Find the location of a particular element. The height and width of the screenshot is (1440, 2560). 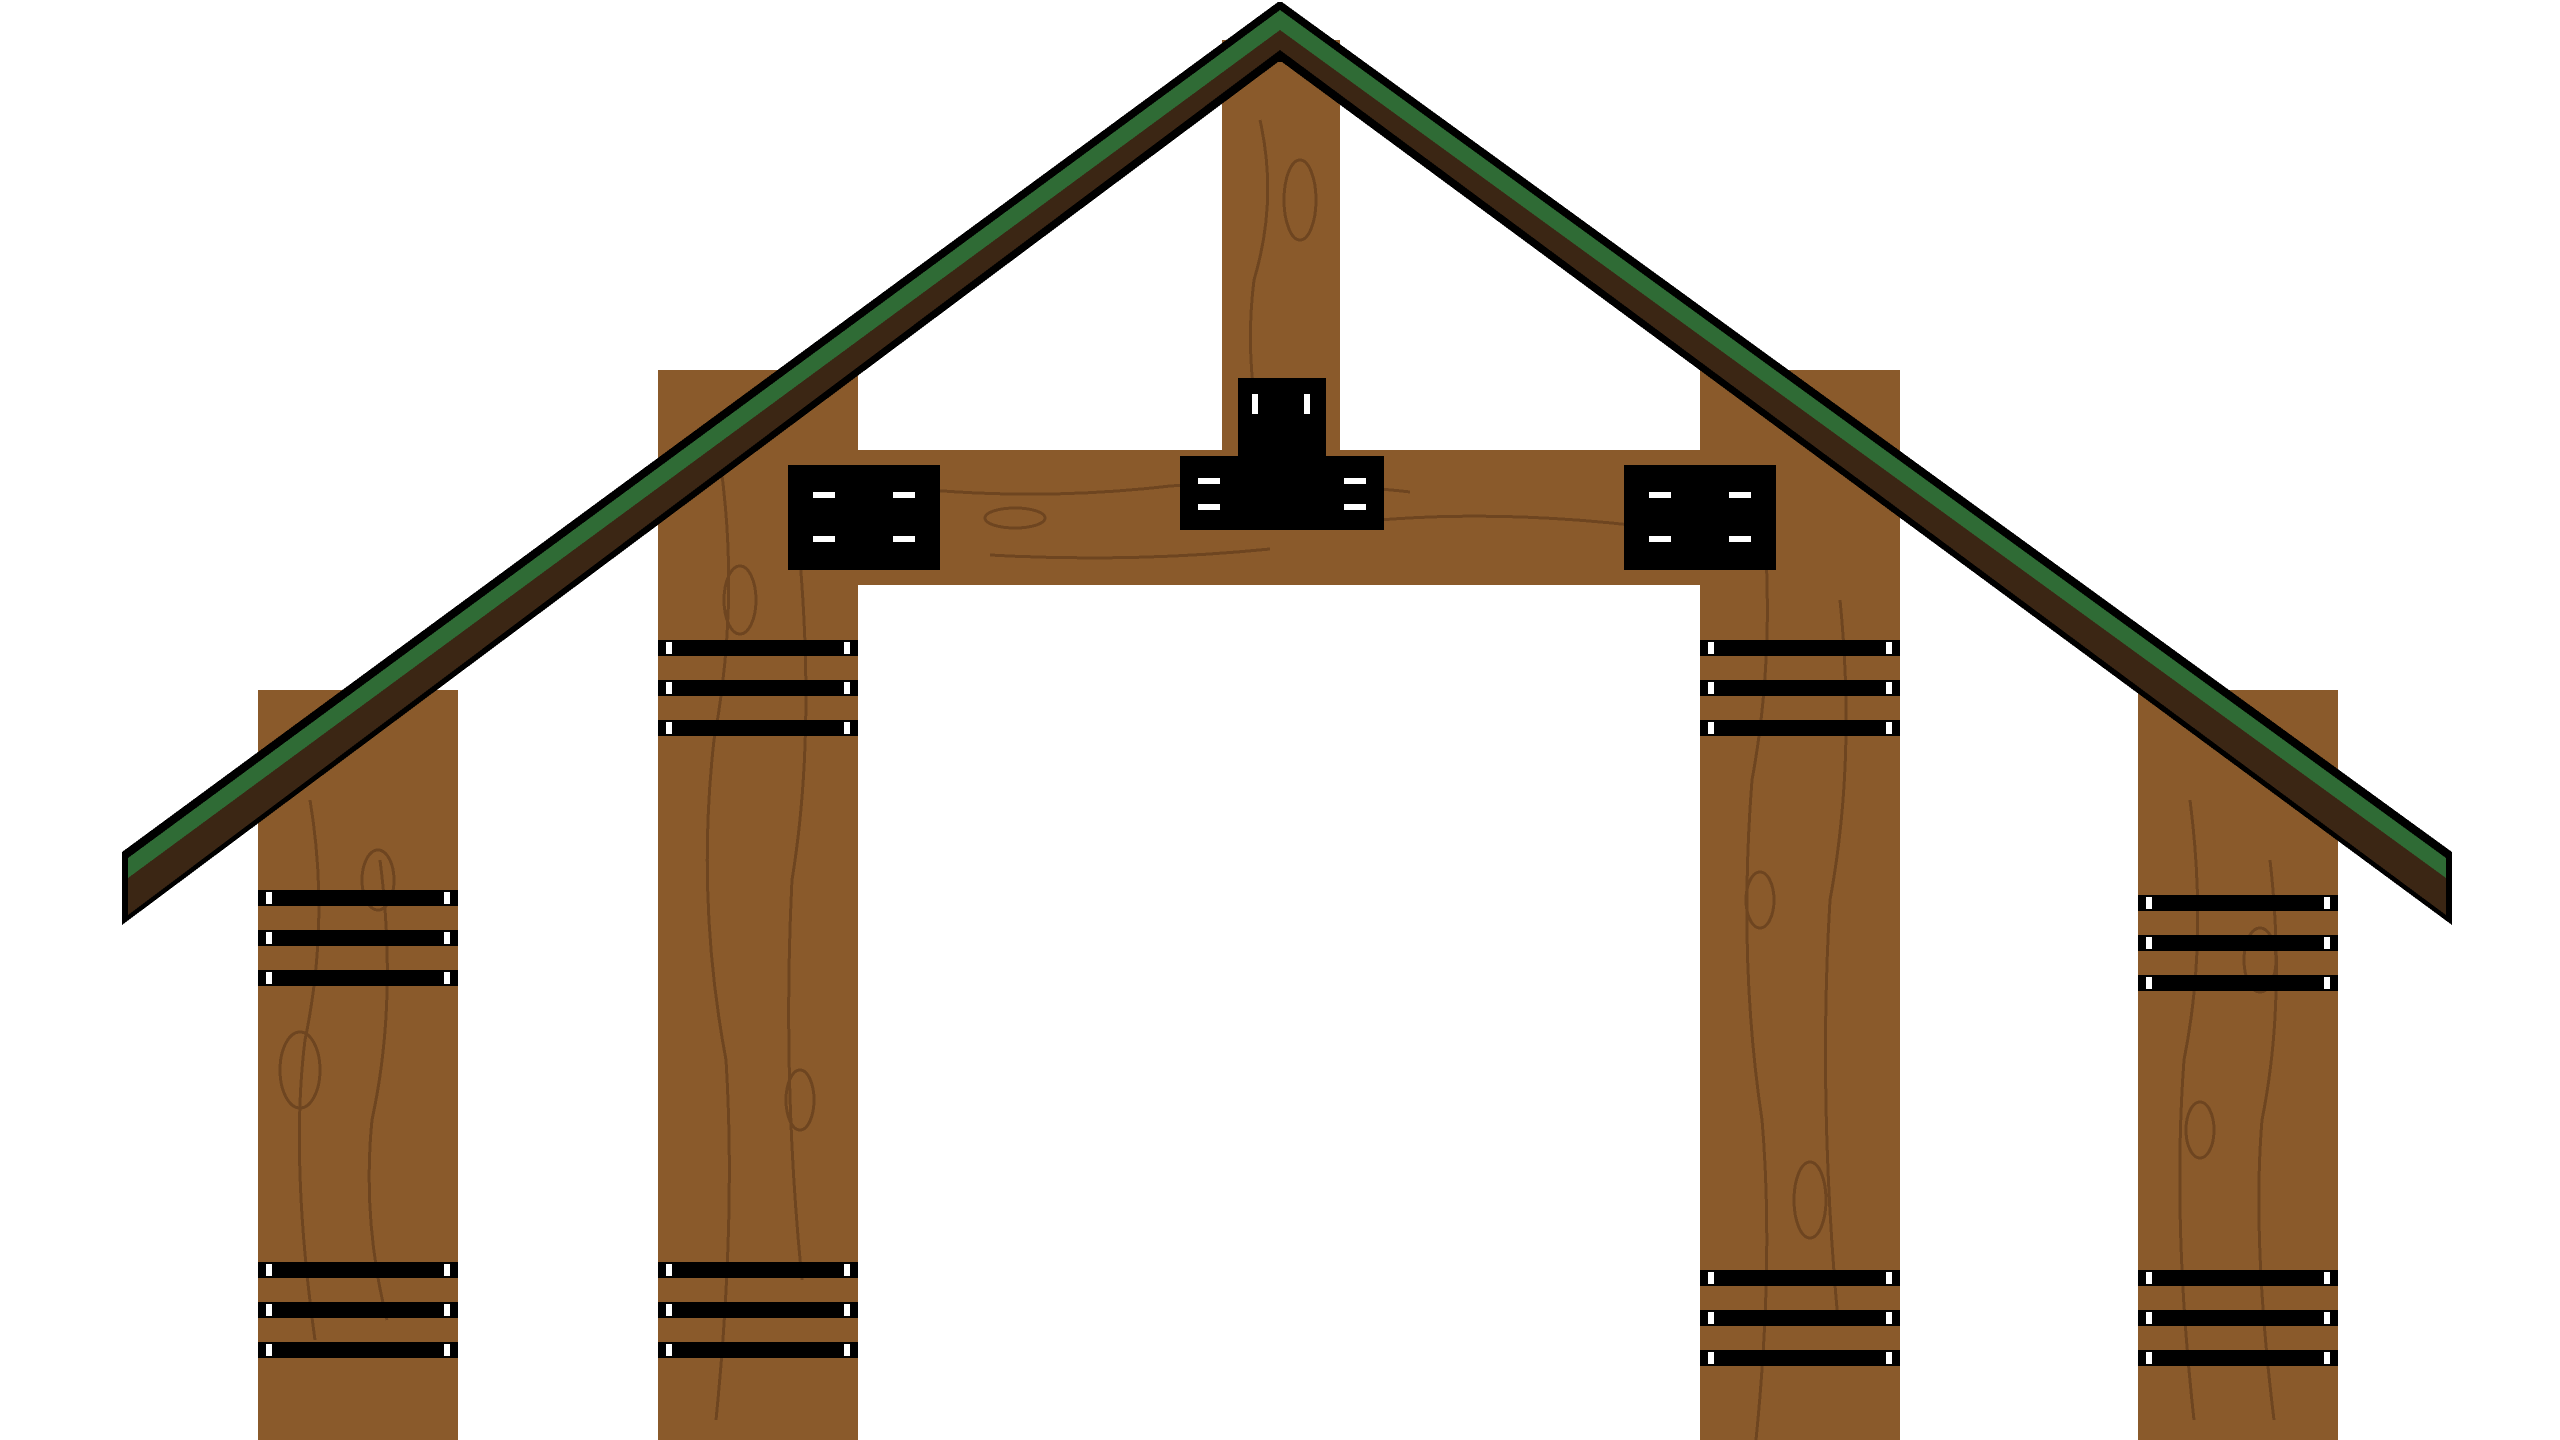

bracket-center is located at coordinates (1282, 454).